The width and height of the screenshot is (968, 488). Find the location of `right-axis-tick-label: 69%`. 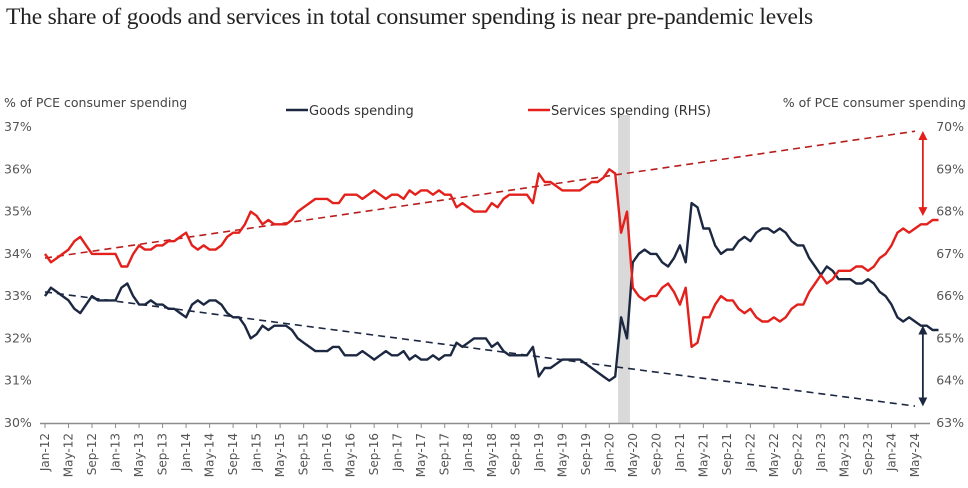

right-axis-tick-label: 69% is located at coordinates (950, 168).